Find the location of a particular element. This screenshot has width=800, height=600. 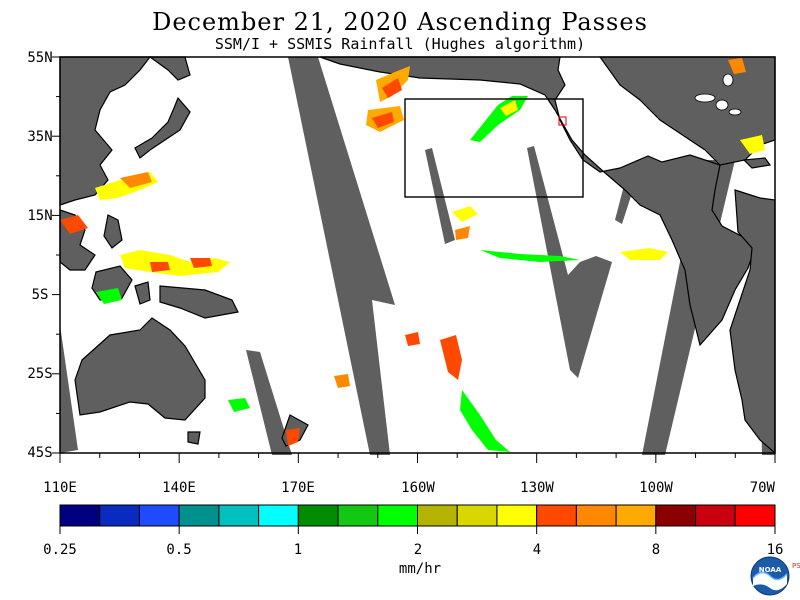

lake-superior is located at coordinates (705, 98).